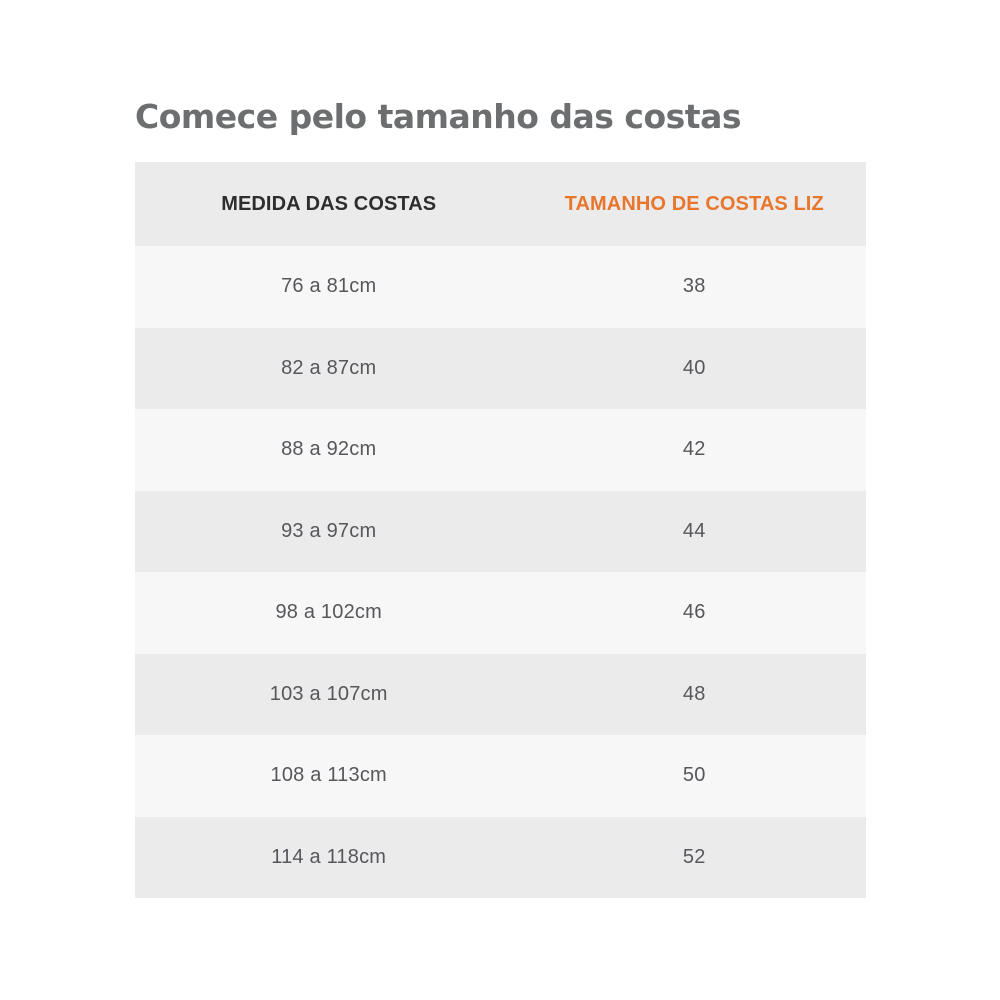  I want to click on cell-tamanho: 48, so click(694, 693).